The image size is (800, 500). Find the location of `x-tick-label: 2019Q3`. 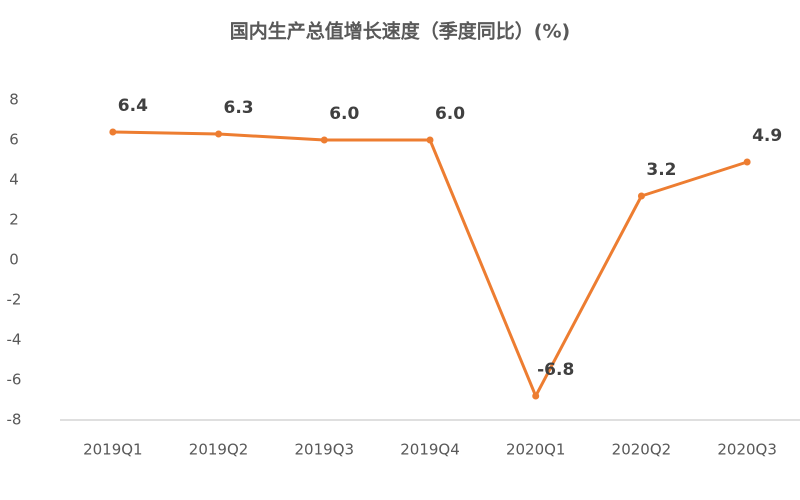

x-tick-label: 2019Q3 is located at coordinates (325, 450).